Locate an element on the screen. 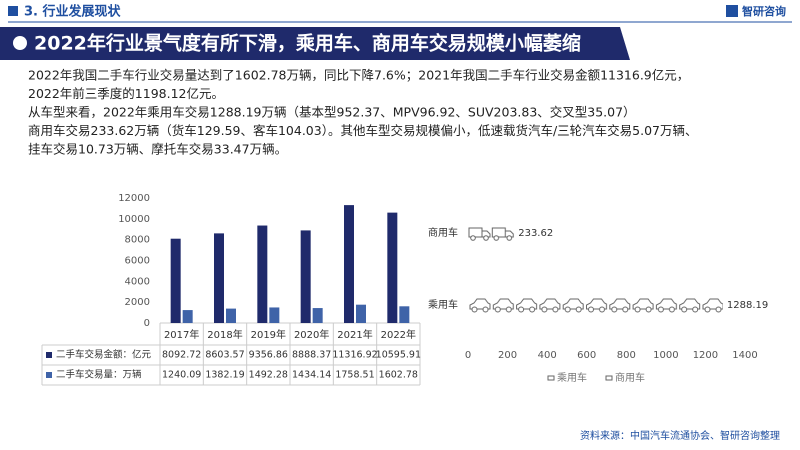 The height and width of the screenshot is (450, 800). legend-label: 商用车 is located at coordinates (630, 377).